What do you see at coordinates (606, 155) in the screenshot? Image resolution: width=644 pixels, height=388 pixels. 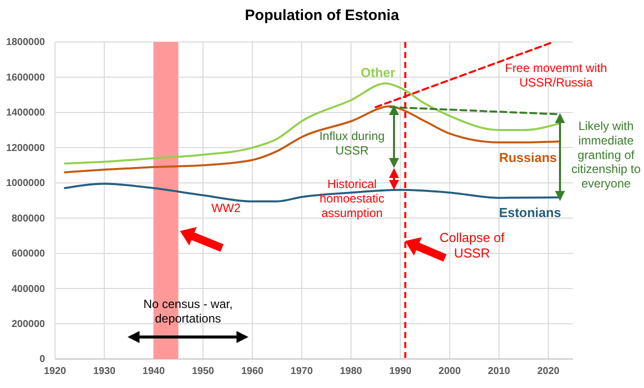 I see `annotation: Likely with immediate granting of citizenship to everyone` at bounding box center [606, 155].